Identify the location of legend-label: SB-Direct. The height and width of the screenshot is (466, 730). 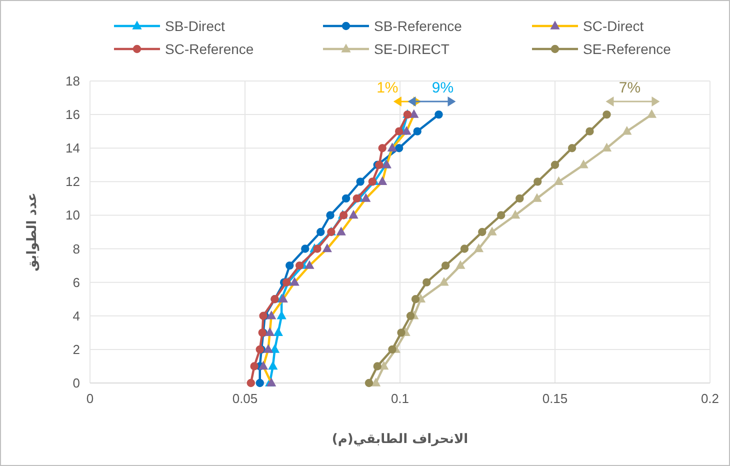
(195, 26).